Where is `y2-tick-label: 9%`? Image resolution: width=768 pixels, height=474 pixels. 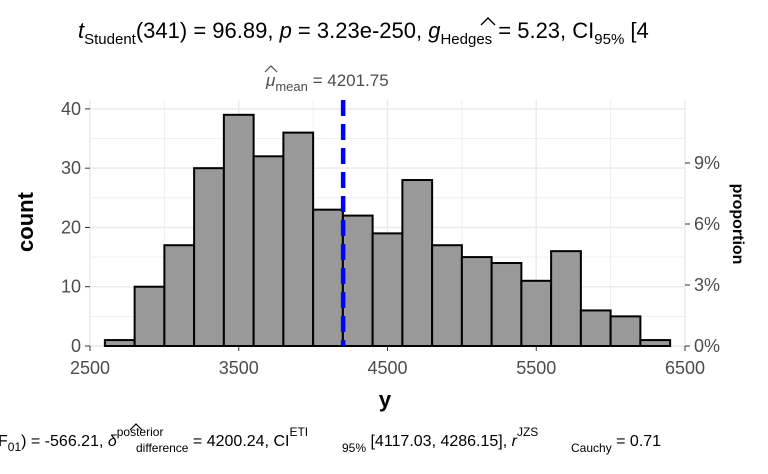
y2-tick-label: 9% is located at coordinates (707, 163).